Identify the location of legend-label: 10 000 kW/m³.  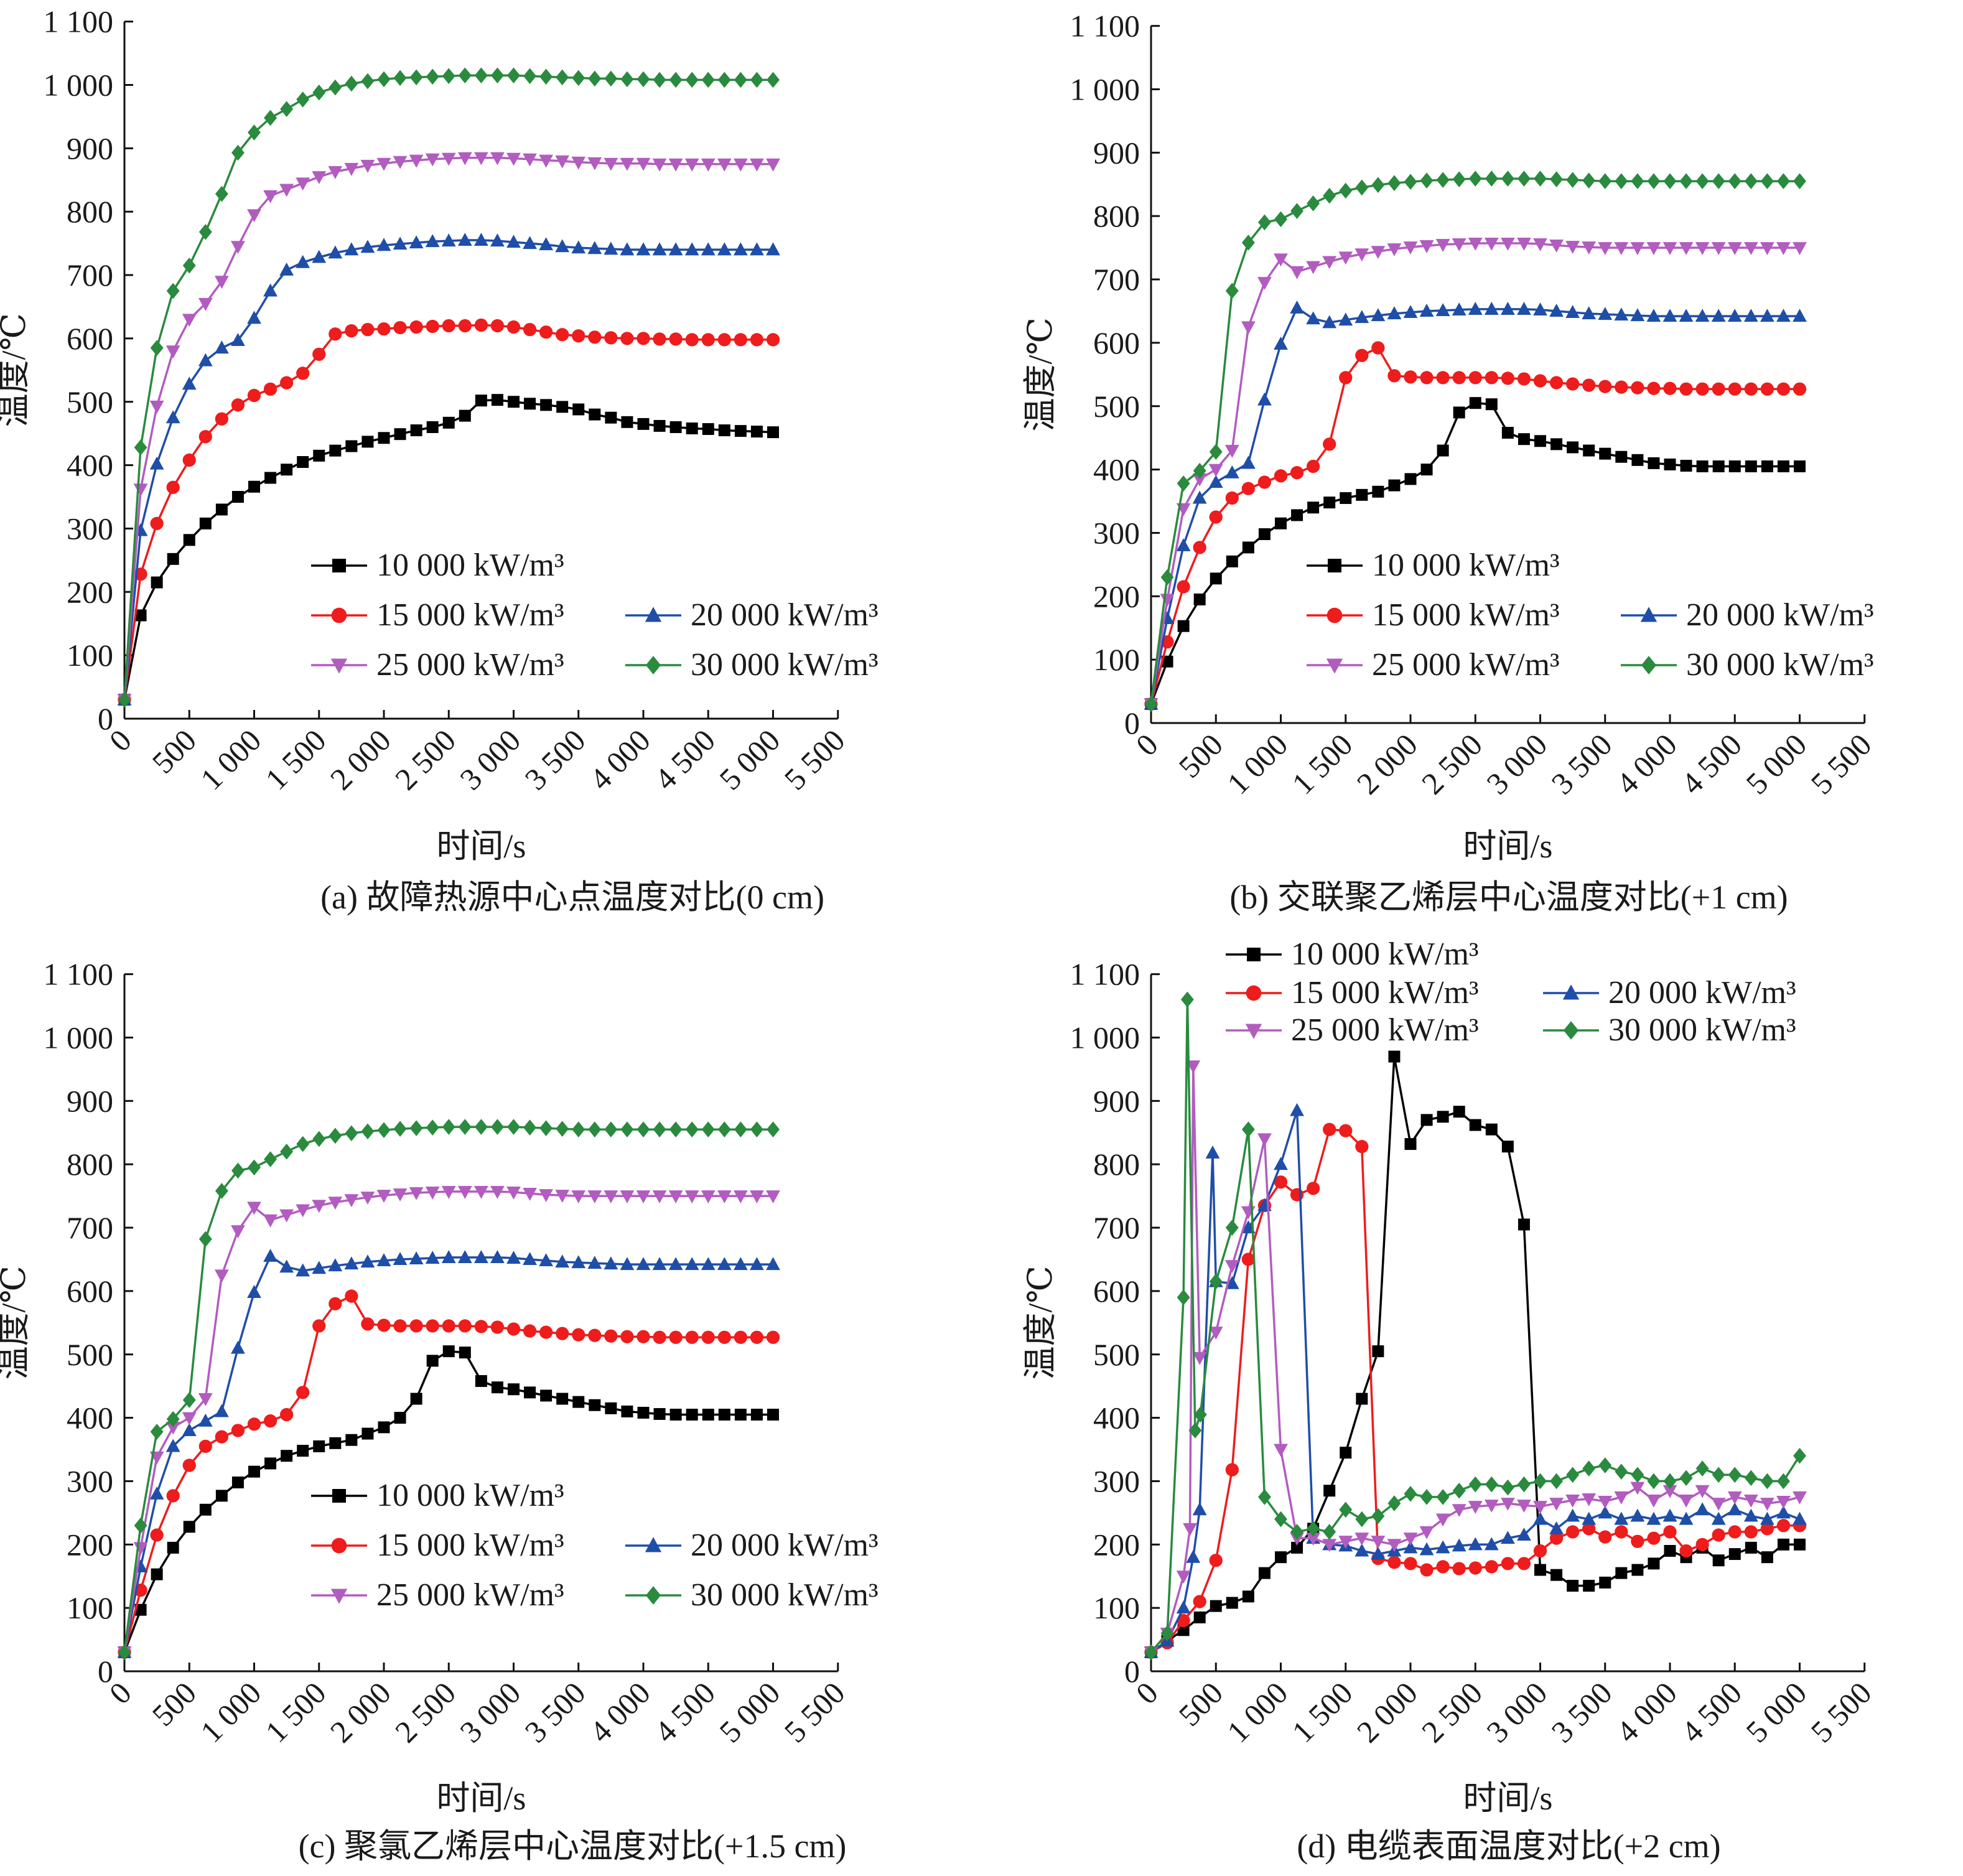
(1385, 954).